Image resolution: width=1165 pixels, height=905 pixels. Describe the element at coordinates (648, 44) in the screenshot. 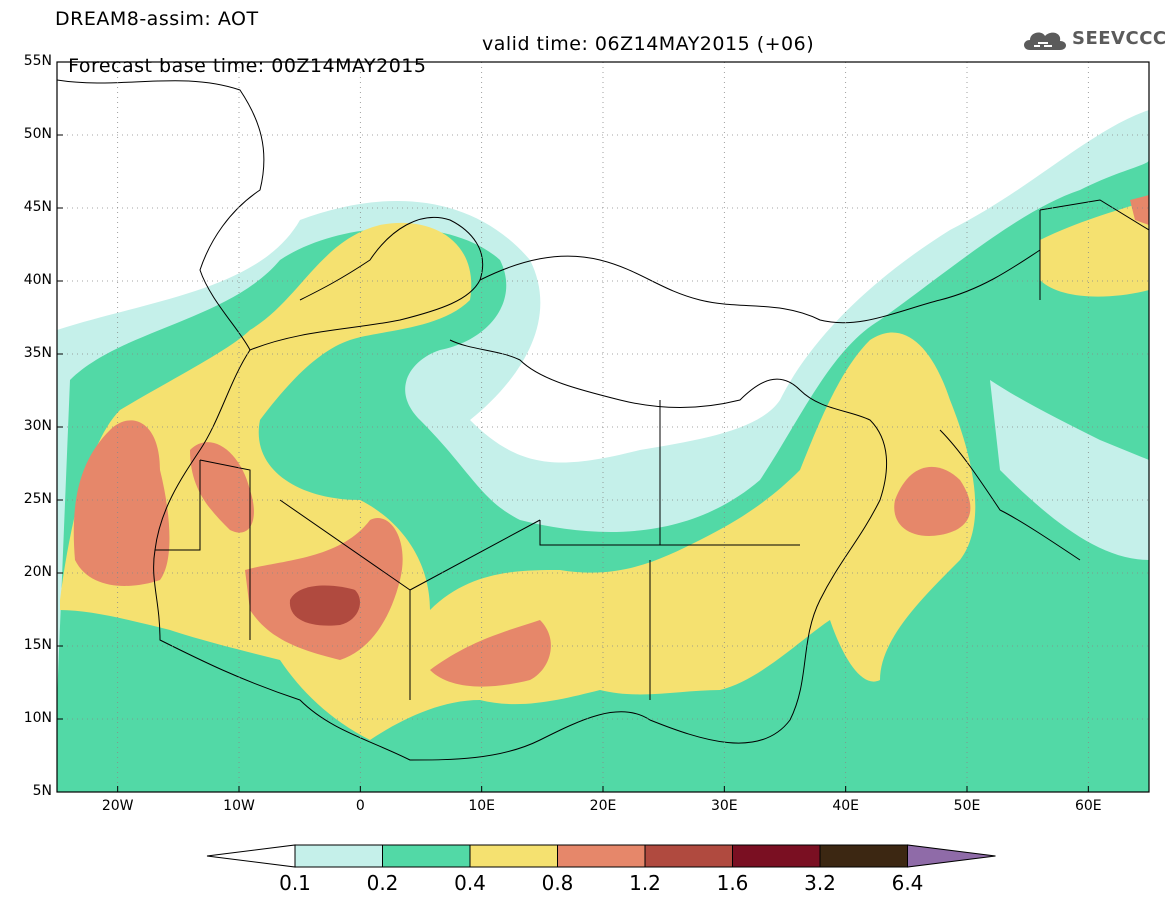

I see `valid-time-text: valid time: 06Z14MAY2015 (+06)` at that location.